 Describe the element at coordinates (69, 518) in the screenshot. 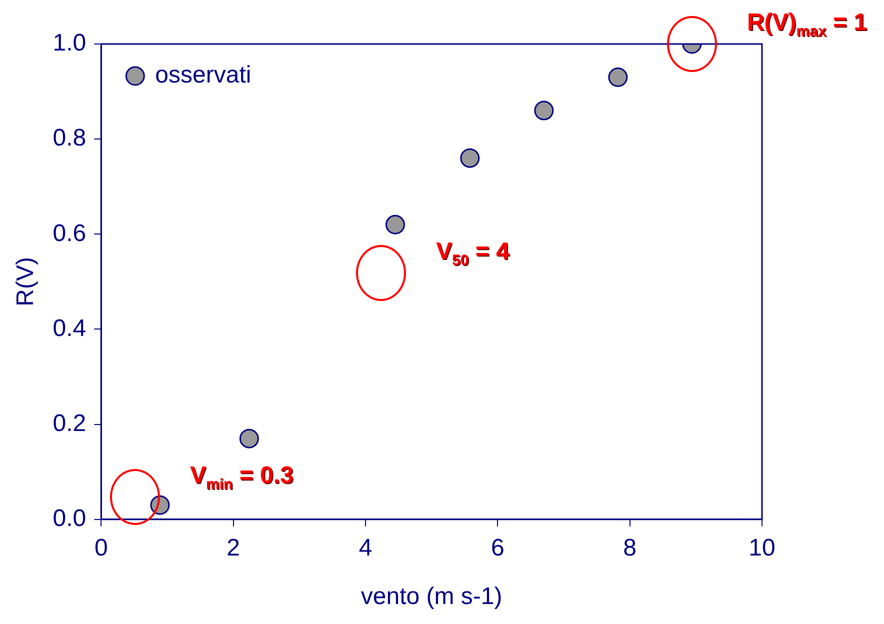

I see `y-tick-label: 0.0` at that location.